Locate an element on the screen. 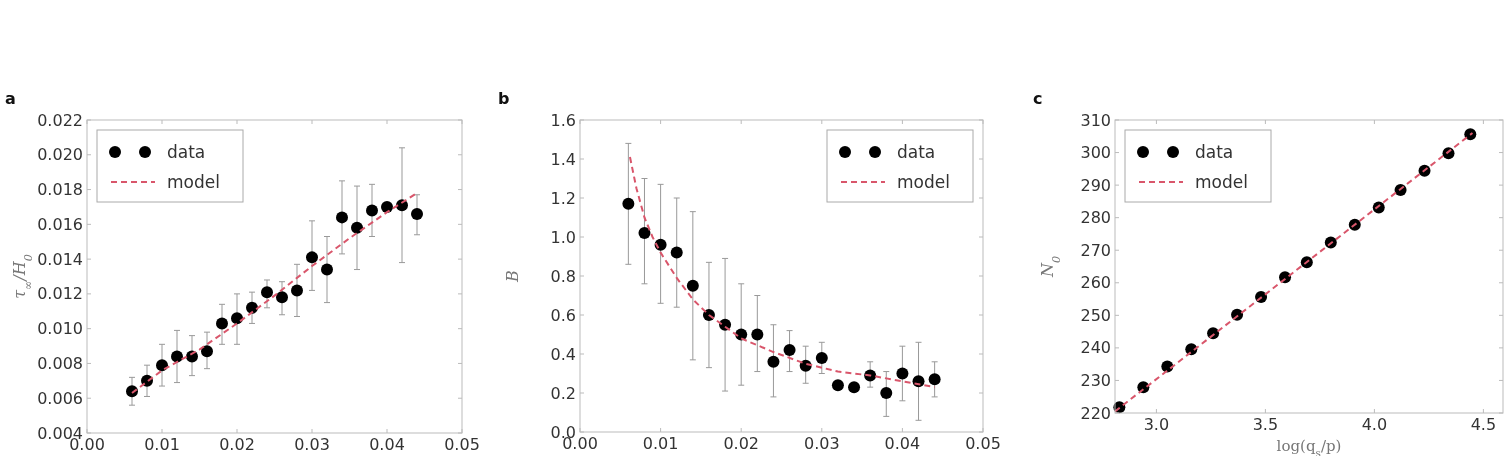 The height and width of the screenshot is (456, 1508). y-tick-label: 0.018 is located at coordinates (60, 190).